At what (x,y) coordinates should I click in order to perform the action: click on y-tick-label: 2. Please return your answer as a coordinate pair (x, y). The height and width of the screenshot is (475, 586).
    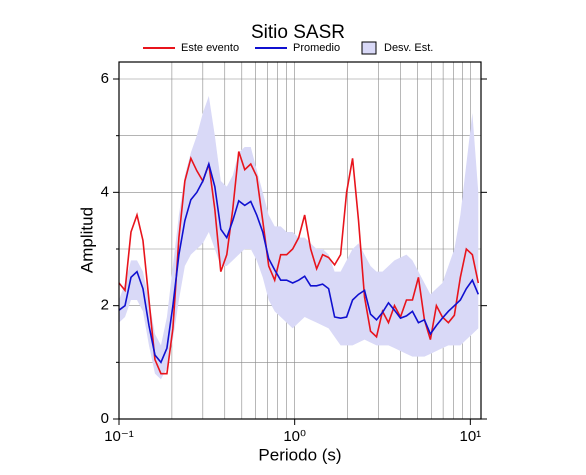
    Looking at the image, I should click on (105, 305).